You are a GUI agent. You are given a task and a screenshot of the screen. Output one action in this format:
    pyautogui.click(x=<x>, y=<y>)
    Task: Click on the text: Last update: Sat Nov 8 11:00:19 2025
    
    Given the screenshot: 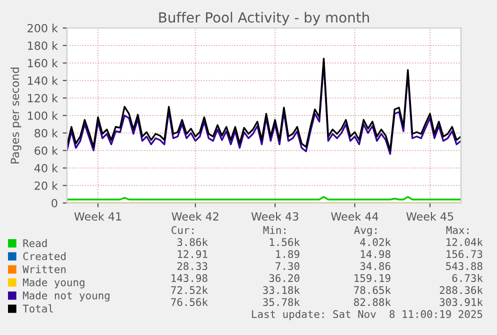 What is the action you would take?
    pyautogui.click(x=367, y=315)
    